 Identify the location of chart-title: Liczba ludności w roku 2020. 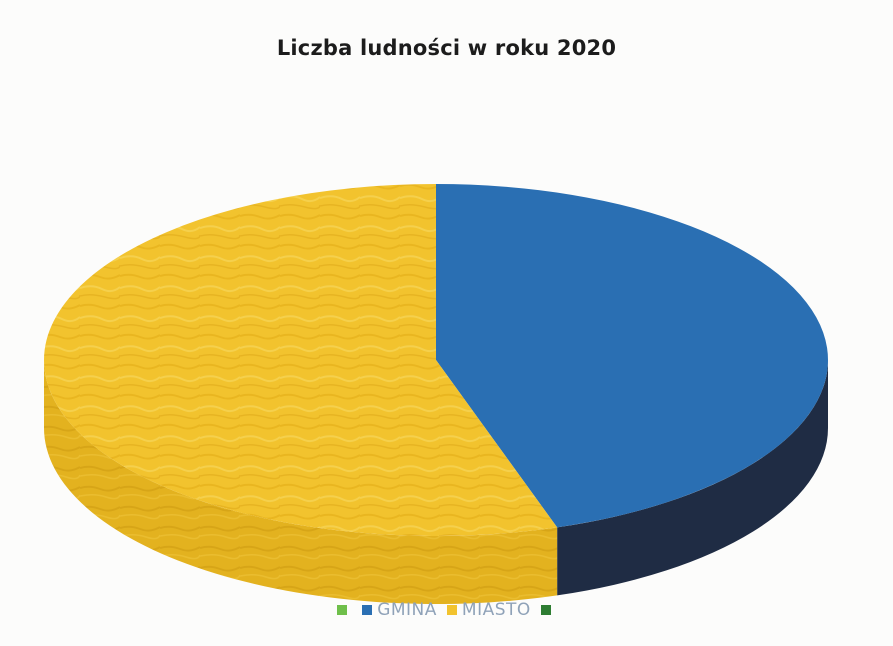
(446, 48).